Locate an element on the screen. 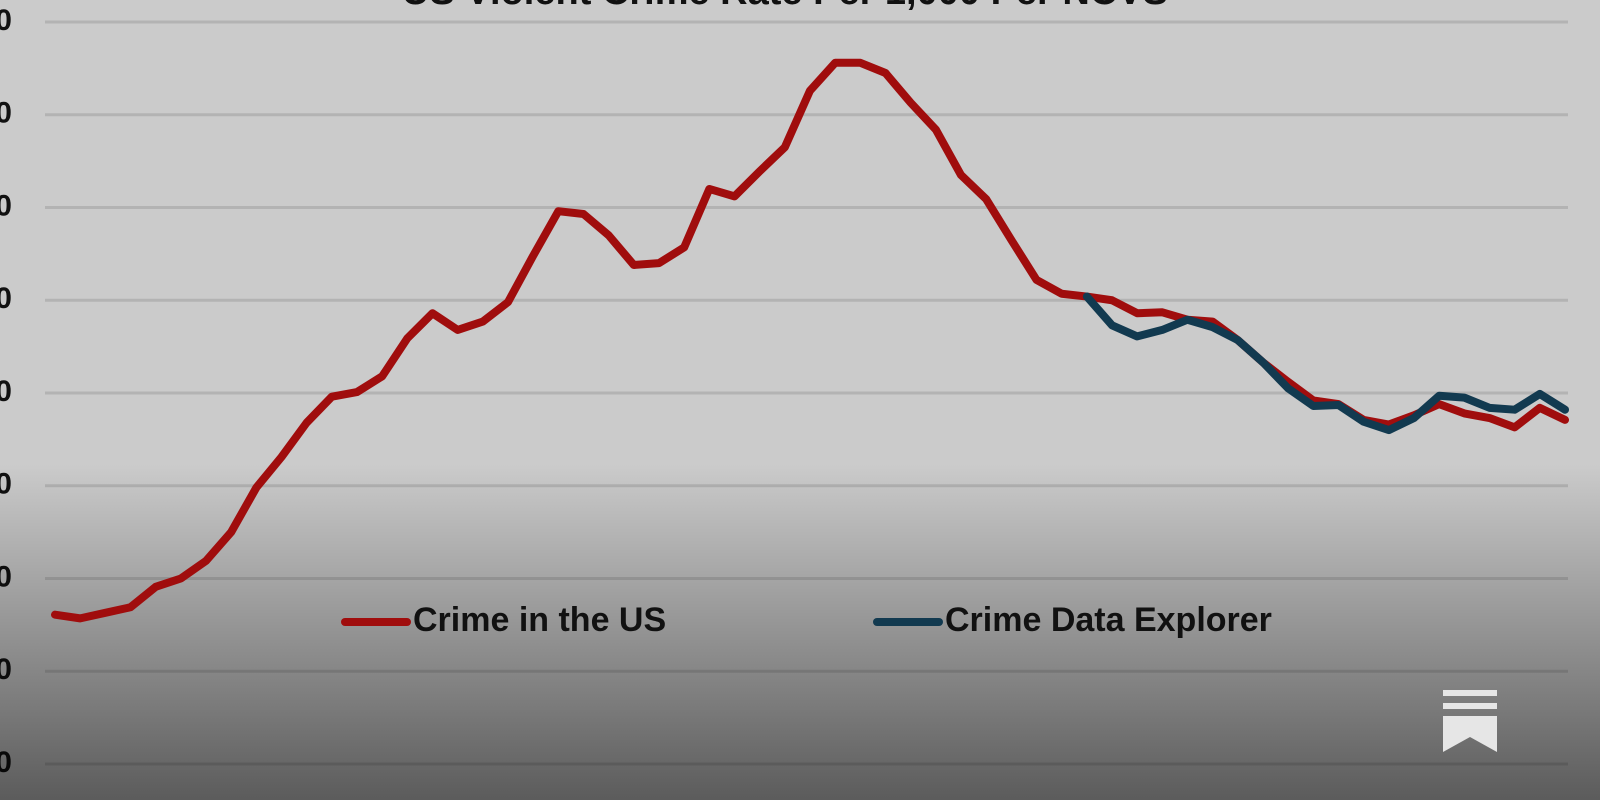 This screenshot has height=800, width=1600. bookmark-icon is located at coordinates (1470, 721).